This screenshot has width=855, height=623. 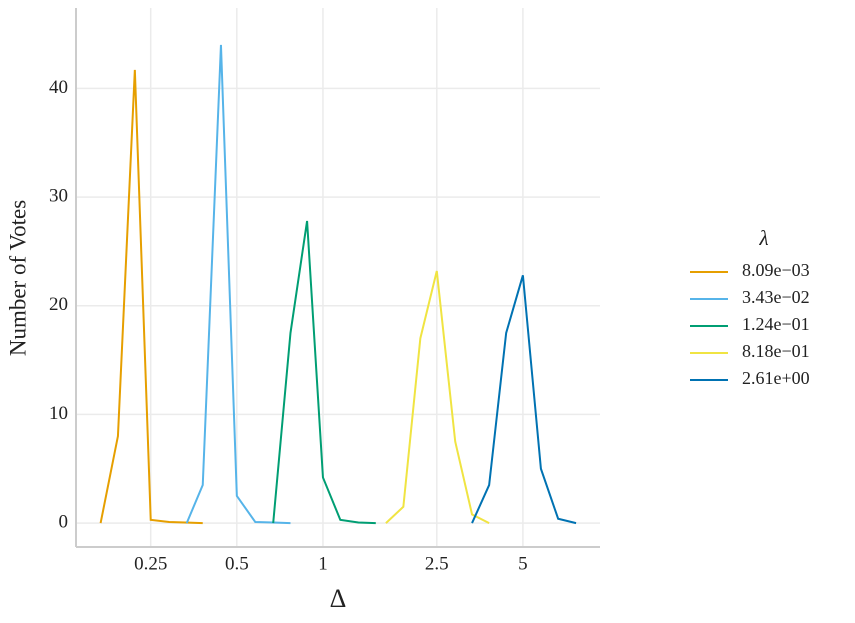 What do you see at coordinates (58, 304) in the screenshot?
I see `y-tick-label: 20` at bounding box center [58, 304].